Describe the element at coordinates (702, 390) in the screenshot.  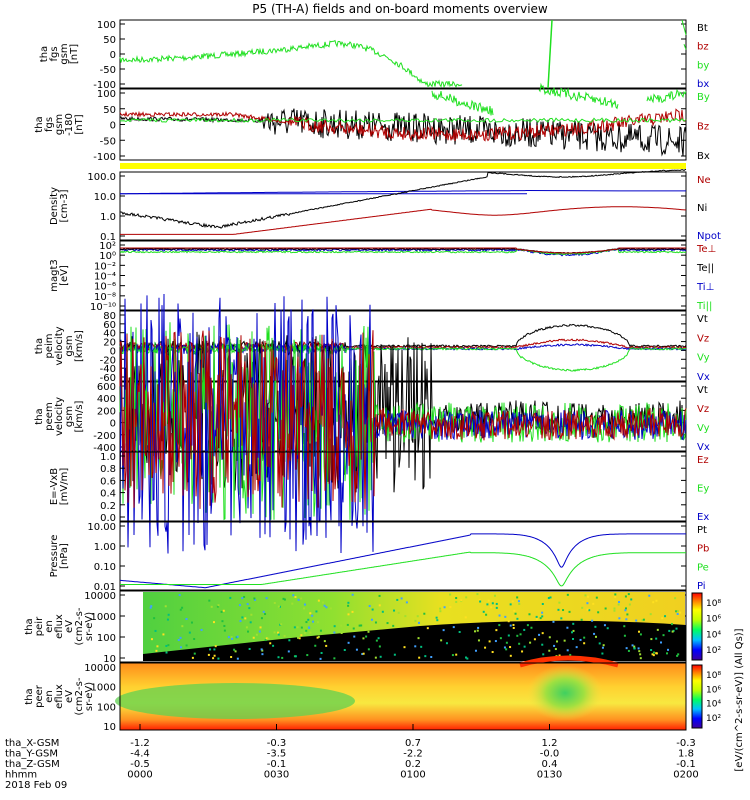
I see `legend-entry: Vt` at that location.